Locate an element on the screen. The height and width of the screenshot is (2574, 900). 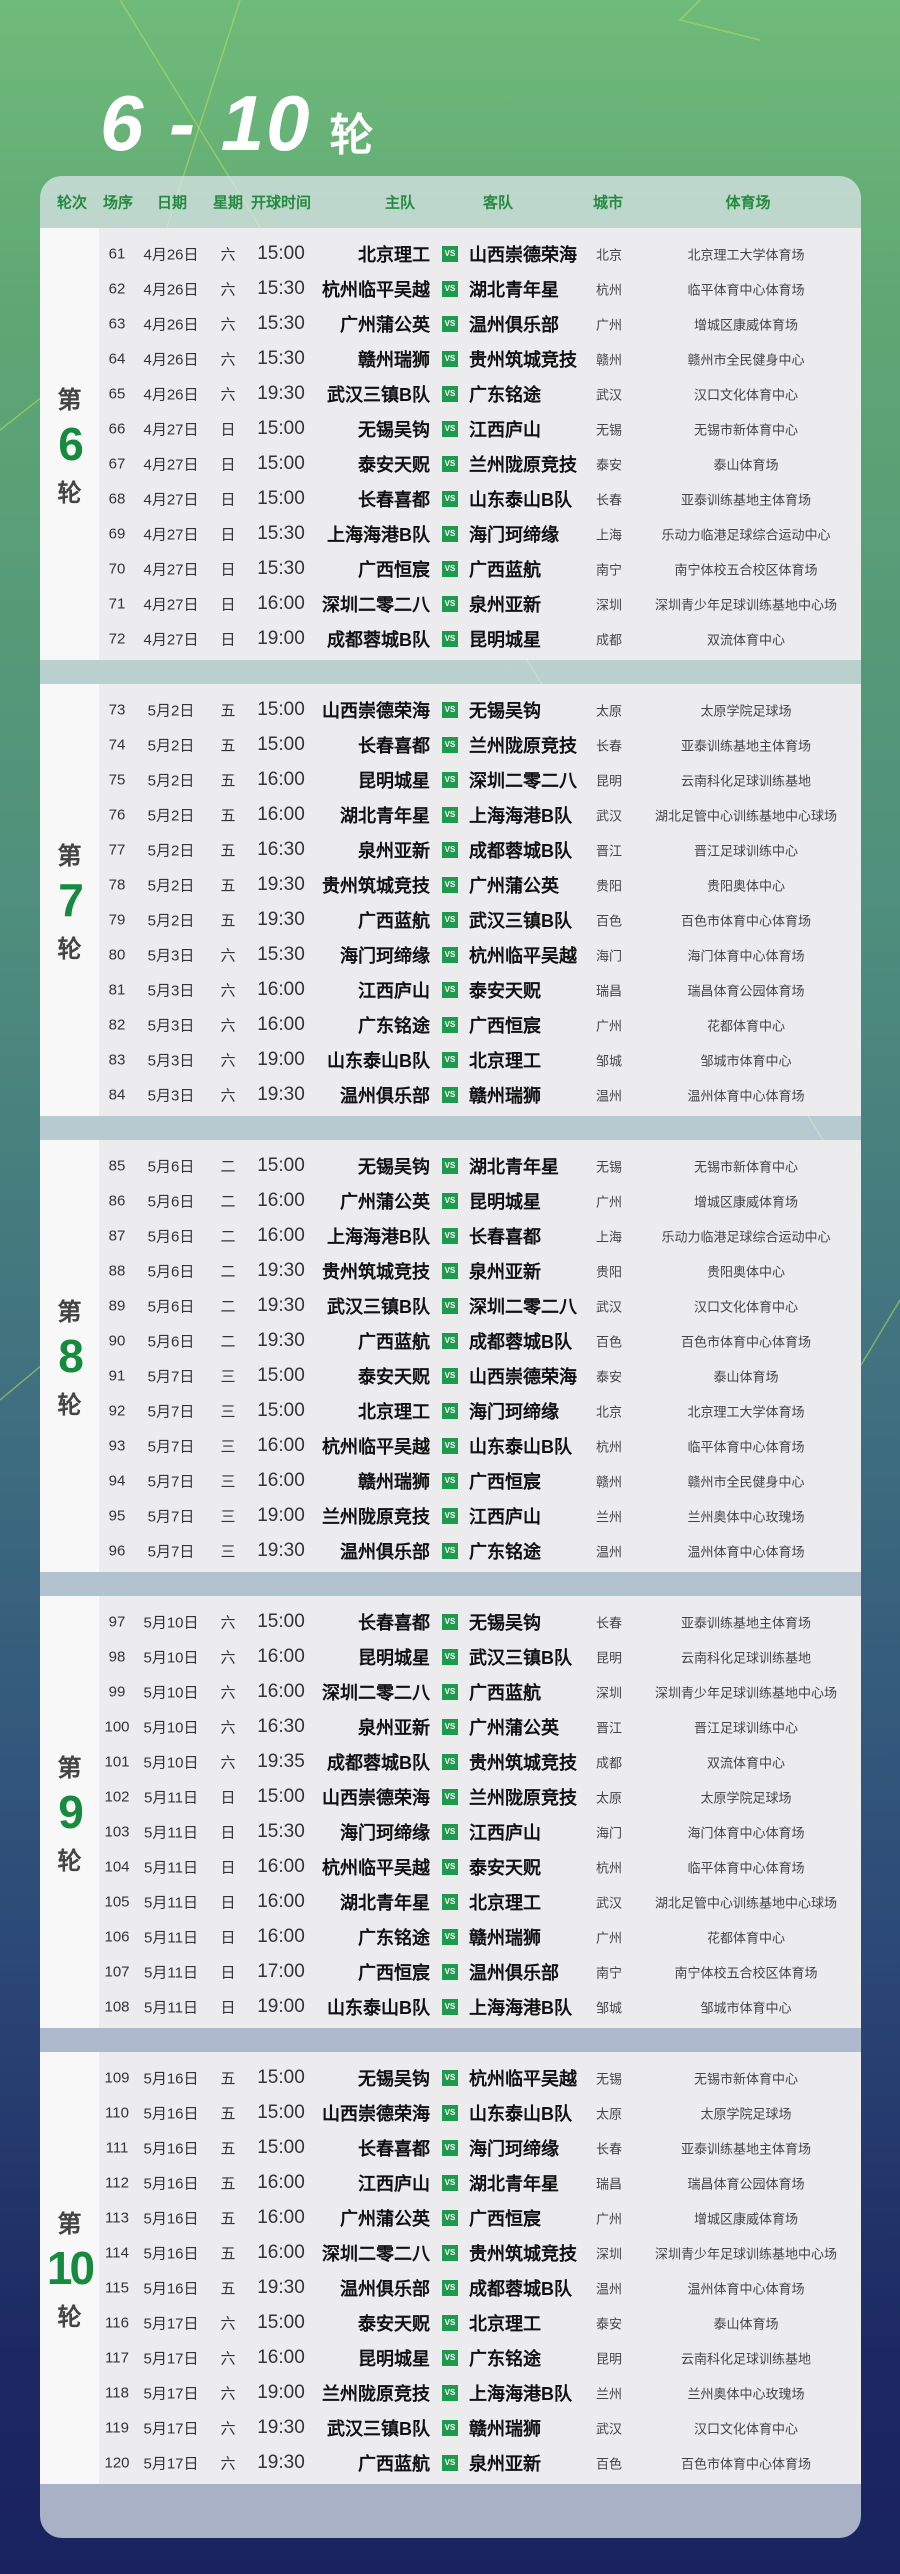
match-weekday: 二 is located at coordinates (228, 1306).